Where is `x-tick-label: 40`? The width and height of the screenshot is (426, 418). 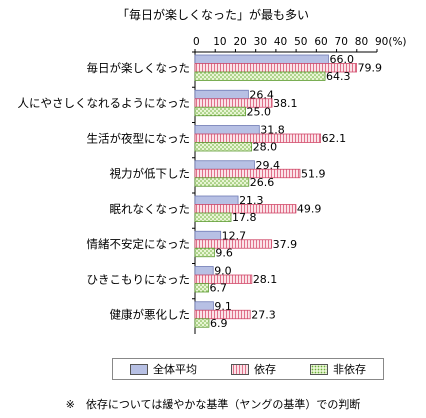
x-tick-label: 40 is located at coordinates (280, 42).